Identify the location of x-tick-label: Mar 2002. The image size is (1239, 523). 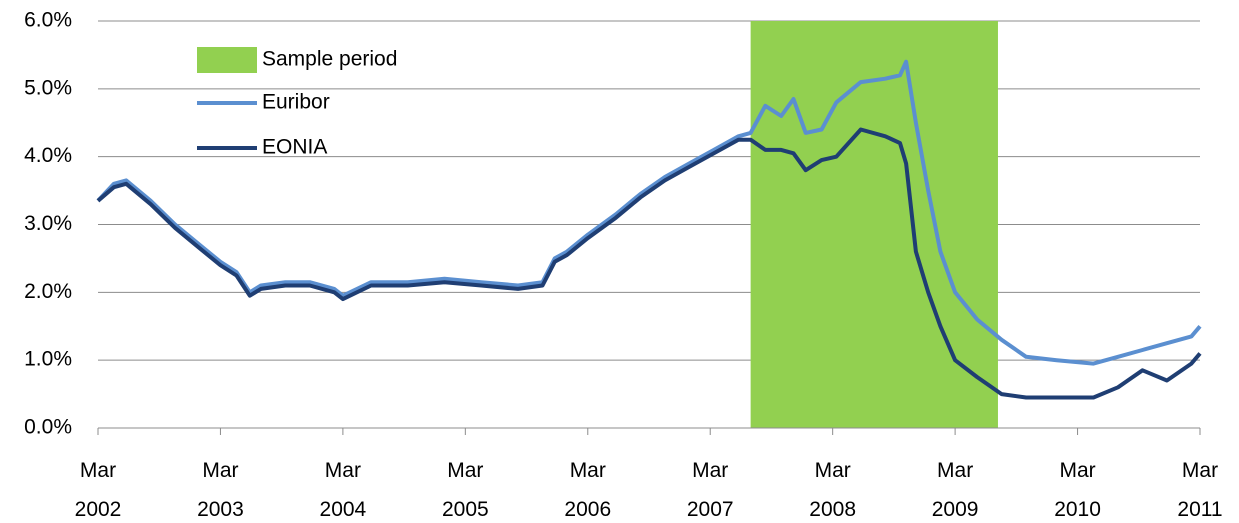
(98, 490).